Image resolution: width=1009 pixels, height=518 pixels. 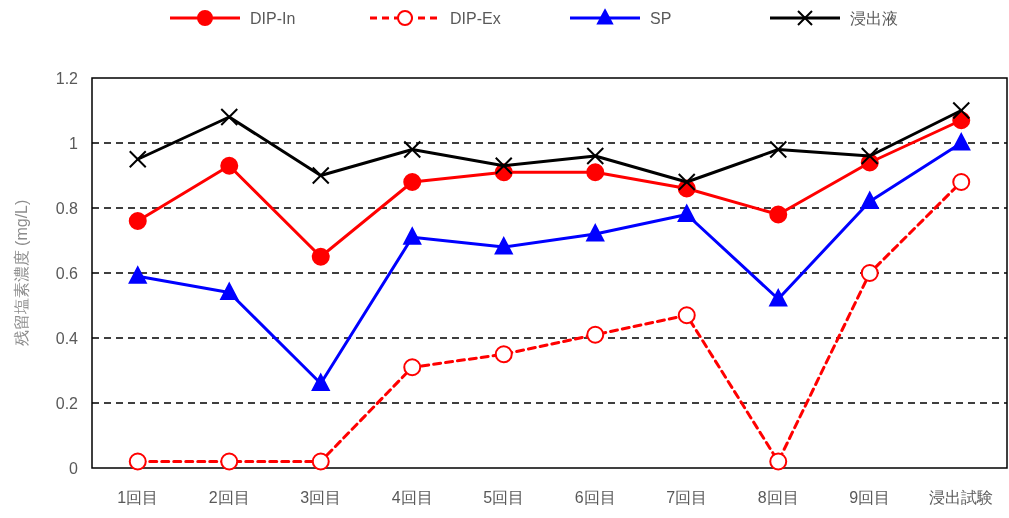 What do you see at coordinates (961, 497) in the screenshot?
I see `x-tick-label: 浸出試験` at bounding box center [961, 497].